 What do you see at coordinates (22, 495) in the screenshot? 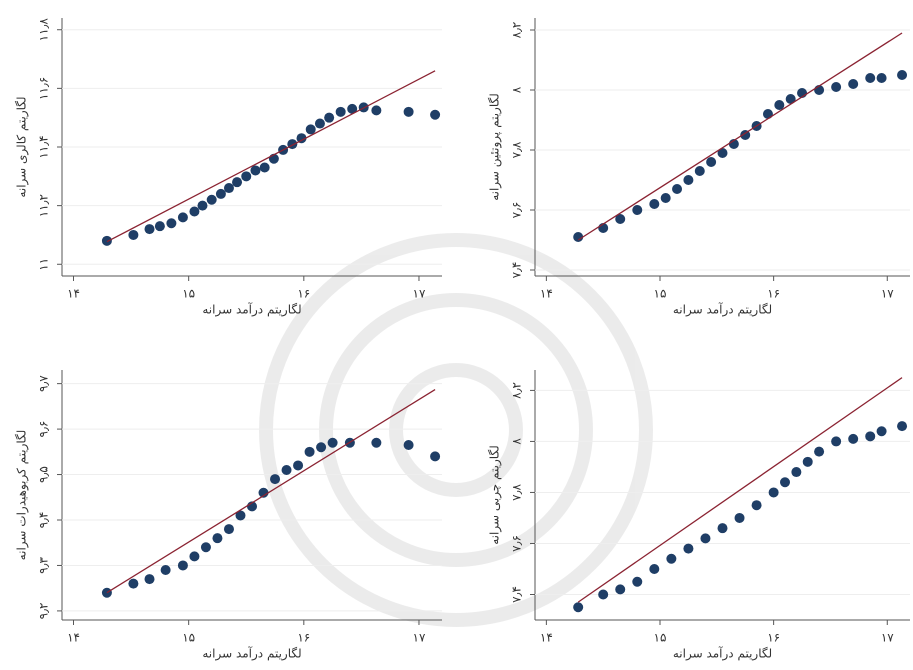
I see `y-axis-label: لگاریتم کربوهیدرات سرانه` at bounding box center [22, 495].